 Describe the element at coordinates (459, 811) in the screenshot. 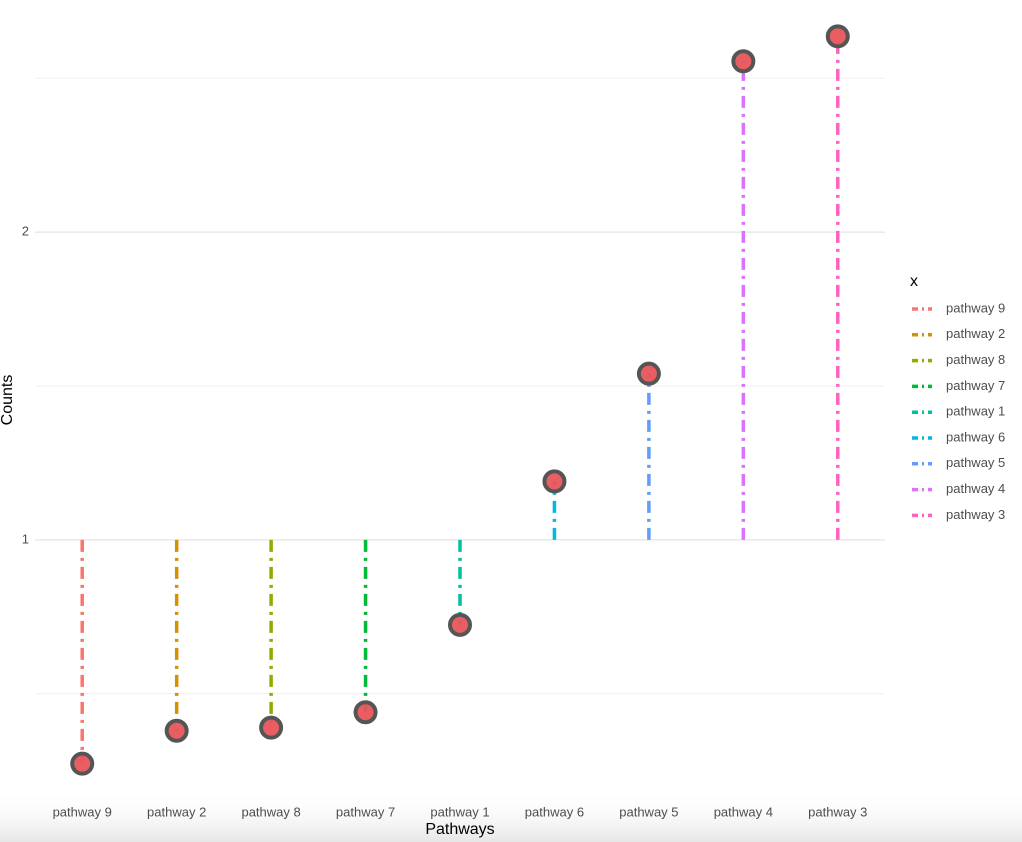

I see `x-tick-label: pathway 1` at that location.